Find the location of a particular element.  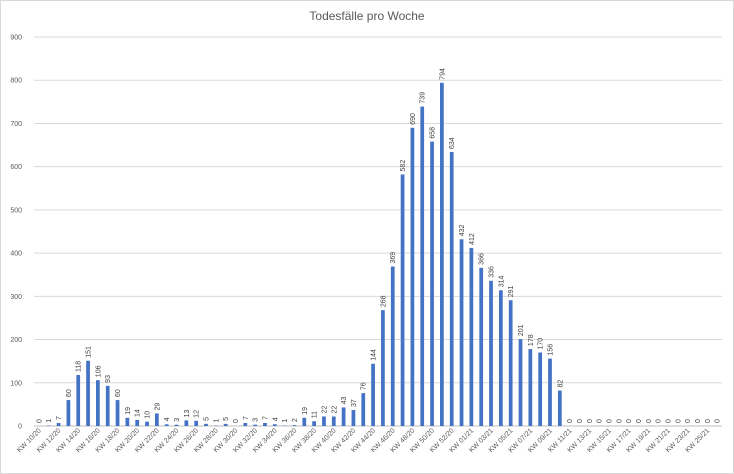

data-label: 144 is located at coordinates (374, 355).